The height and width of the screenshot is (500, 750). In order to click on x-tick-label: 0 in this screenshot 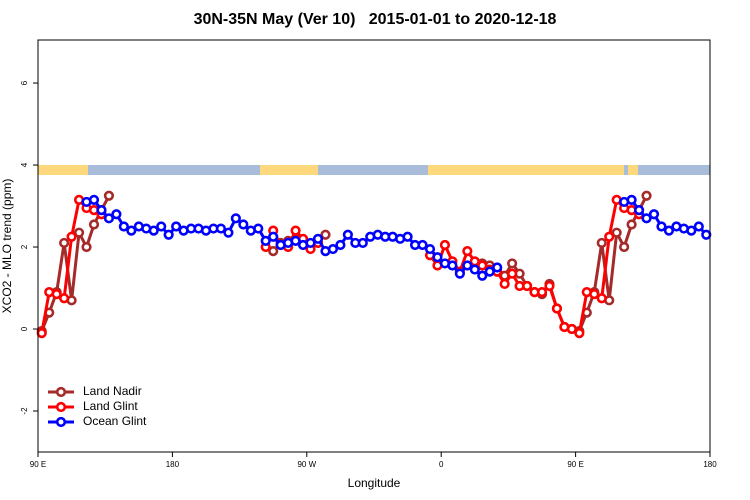, I will do `click(441, 464)`.